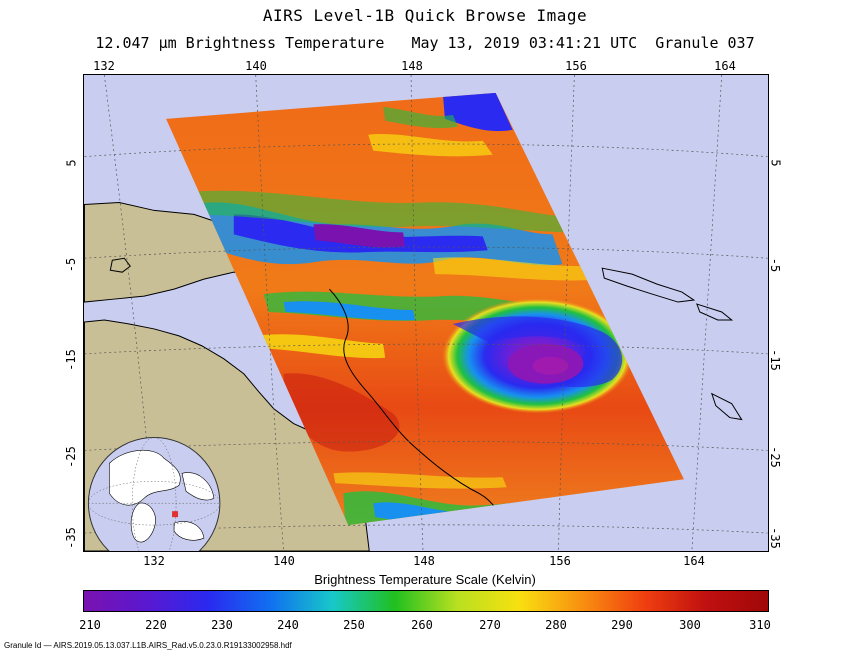  I want to click on product-label: 12.047 µm Brightness Temperature, so click(240, 43).